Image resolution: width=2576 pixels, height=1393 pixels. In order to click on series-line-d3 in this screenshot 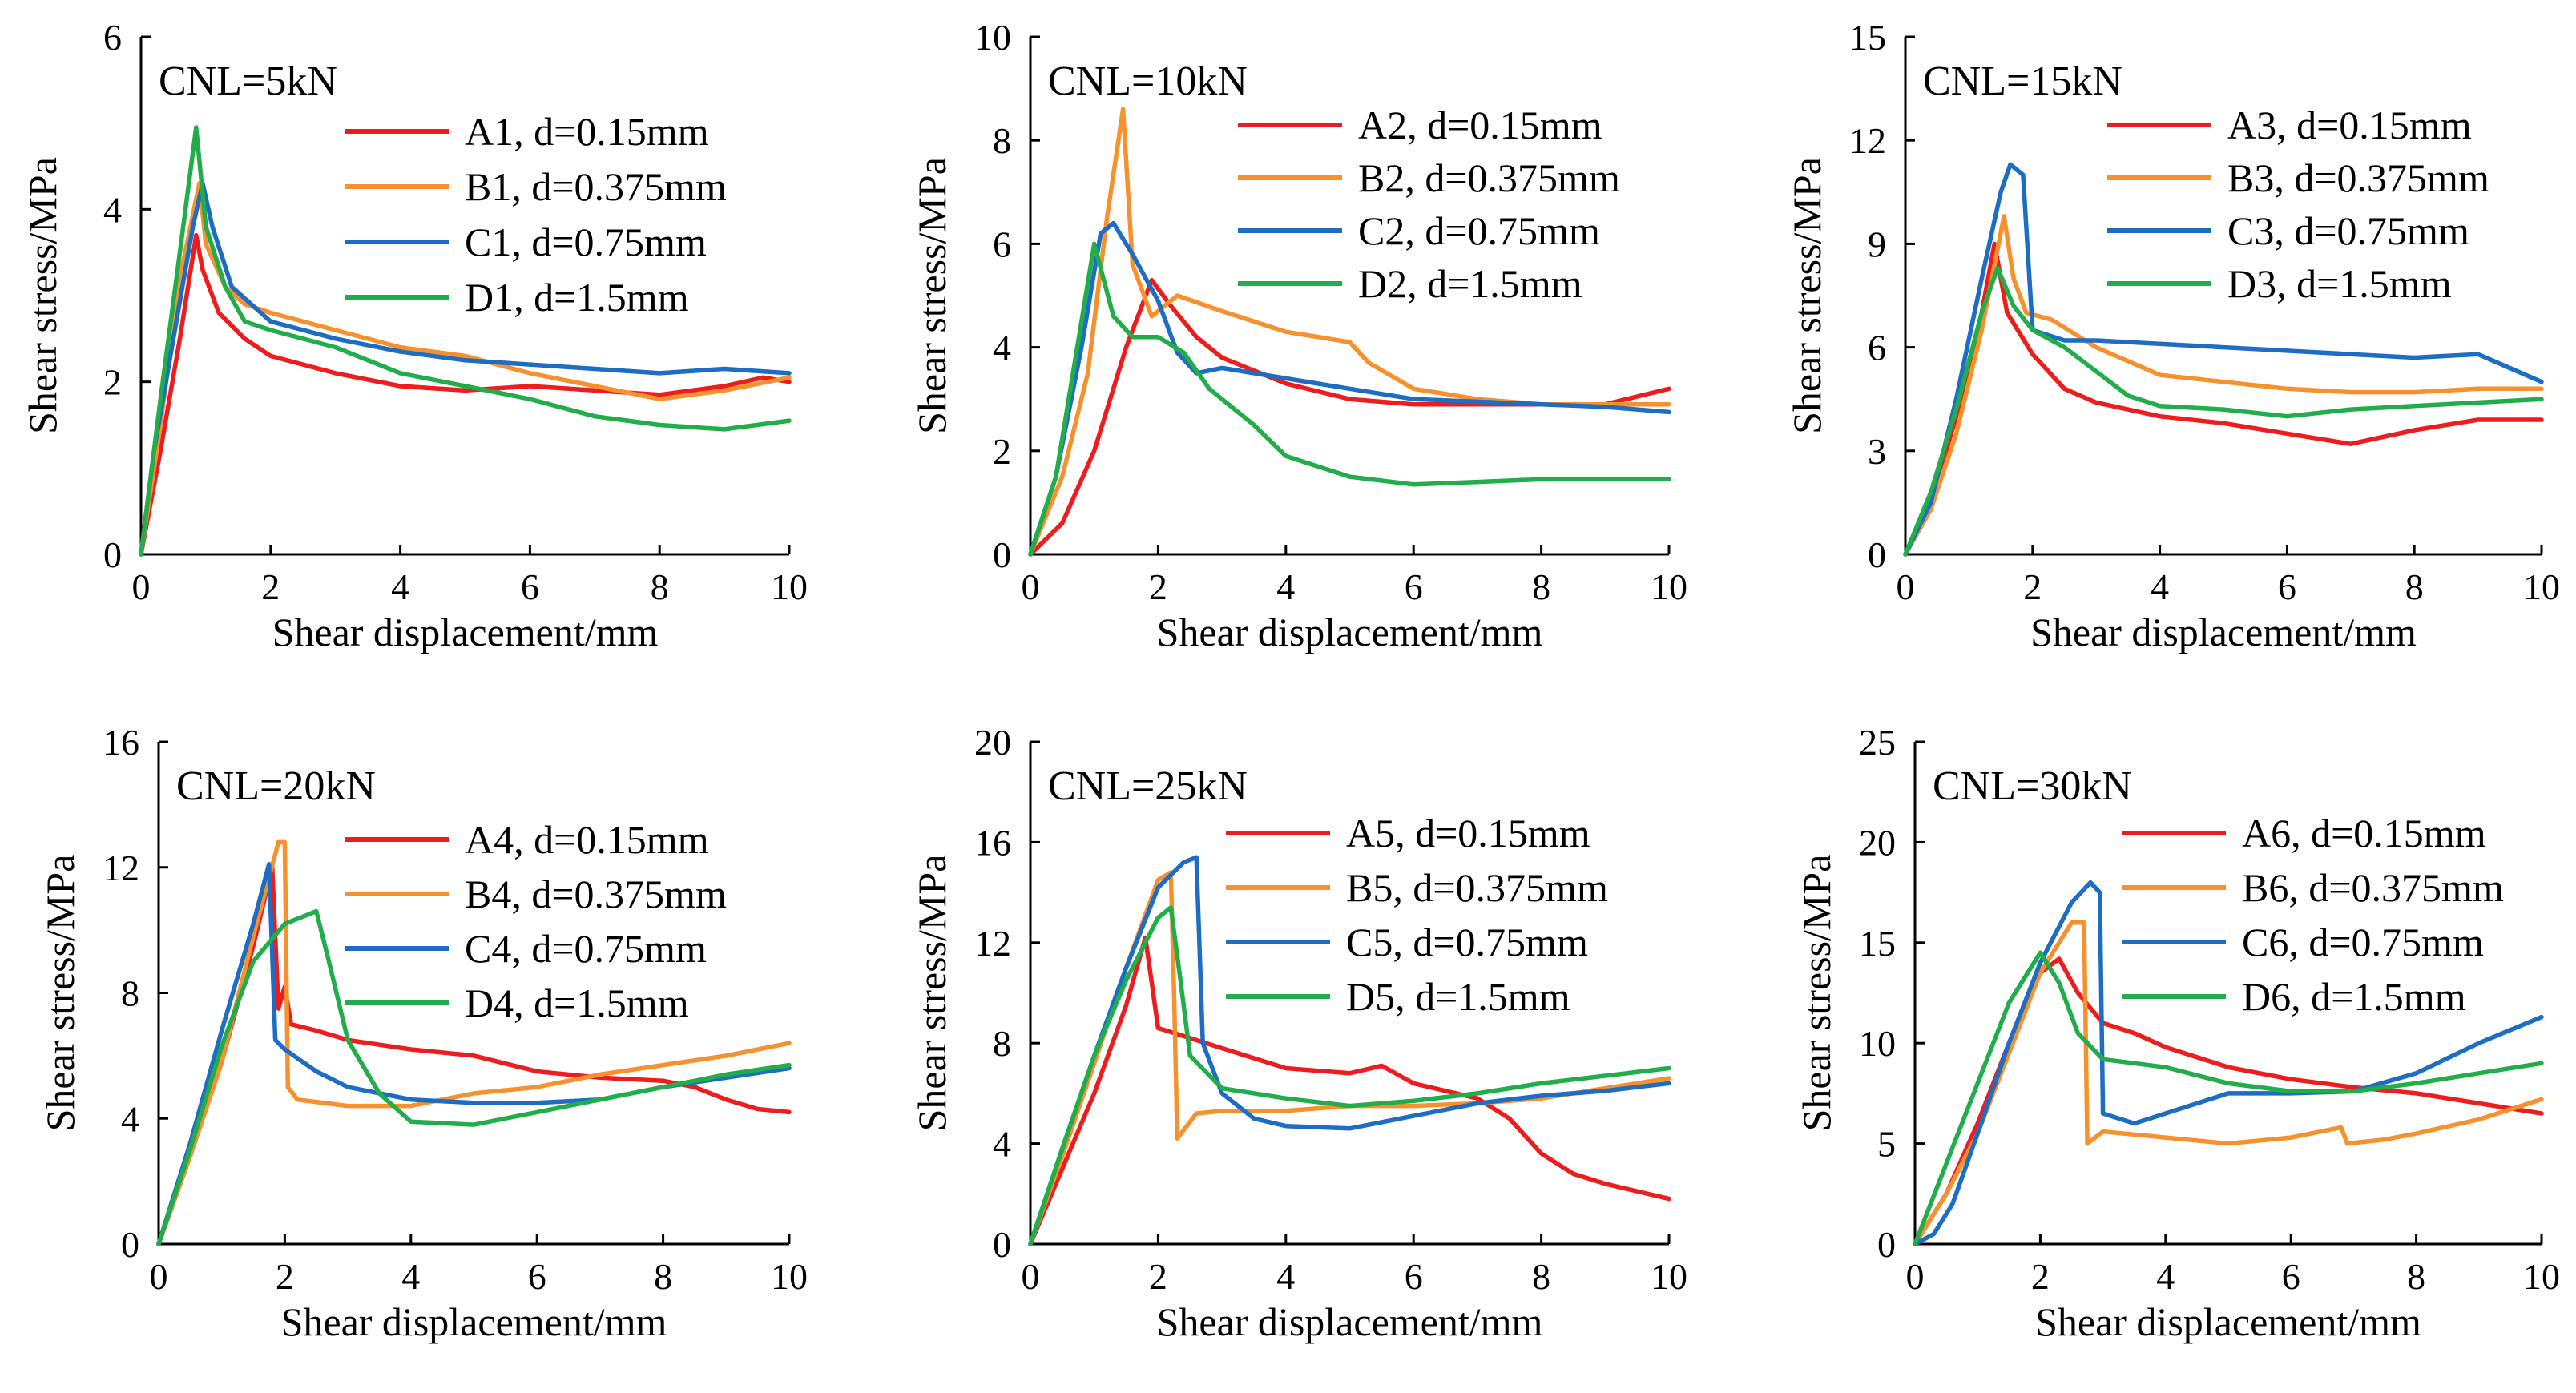, I will do `click(2223, 411)`.